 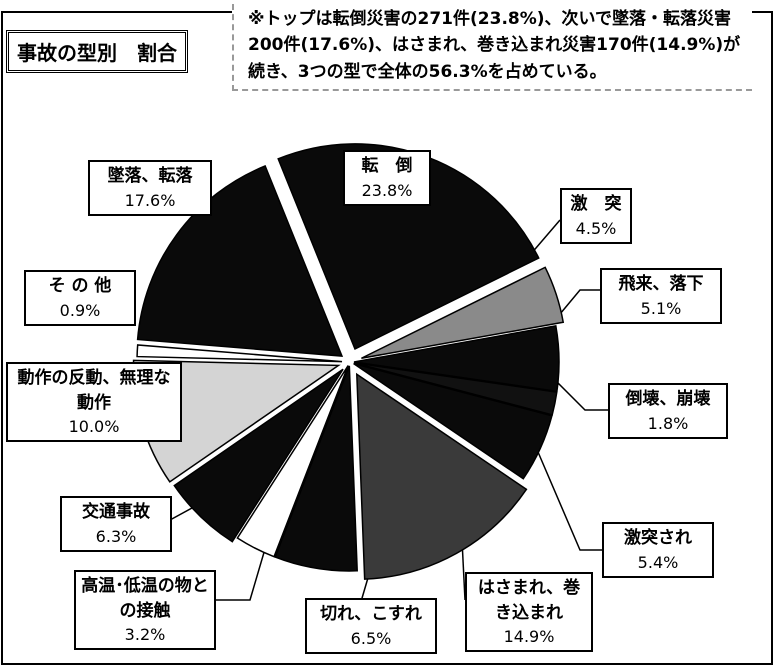 I want to click on value-label: 6.5%, so click(x=371, y=638).